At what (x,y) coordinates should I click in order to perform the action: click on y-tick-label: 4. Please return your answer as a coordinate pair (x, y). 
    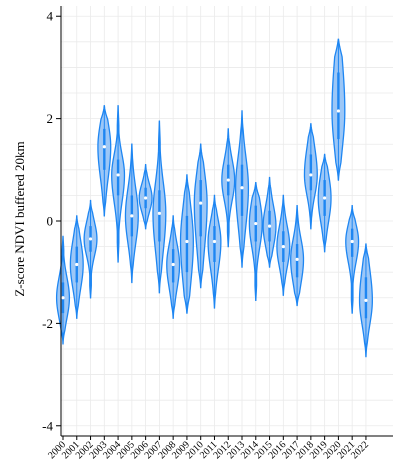
    Looking at the image, I should click on (50, 16).